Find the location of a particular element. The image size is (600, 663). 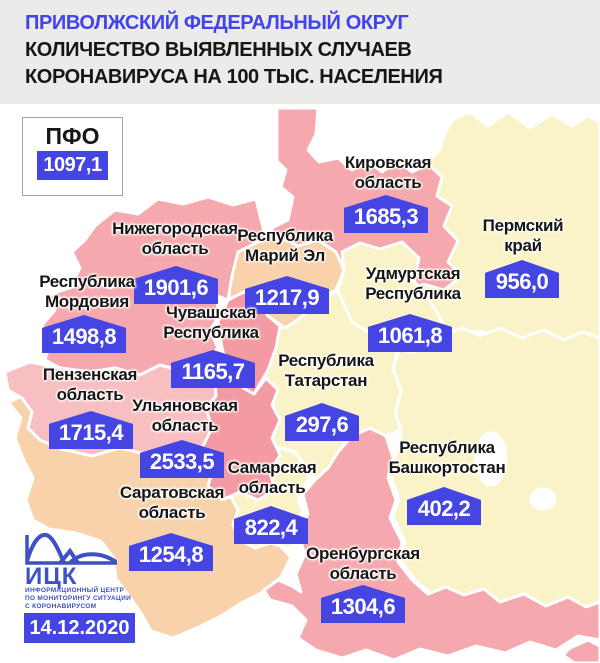

map-lake-hole is located at coordinates (491, 459).